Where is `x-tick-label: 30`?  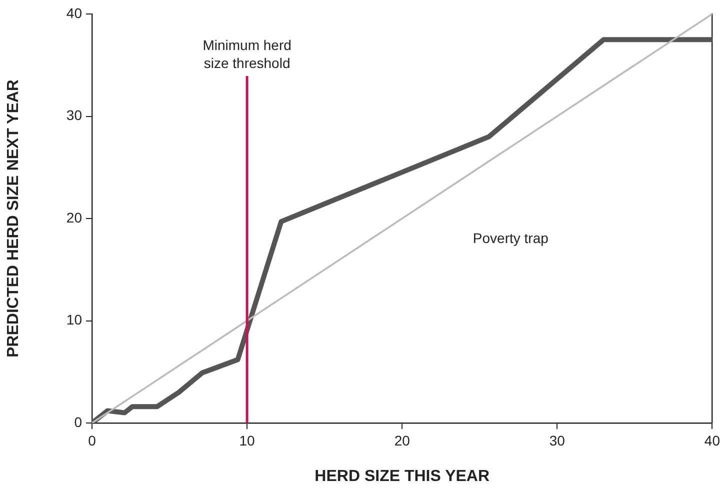
x-tick-label: 30 is located at coordinates (557, 440).